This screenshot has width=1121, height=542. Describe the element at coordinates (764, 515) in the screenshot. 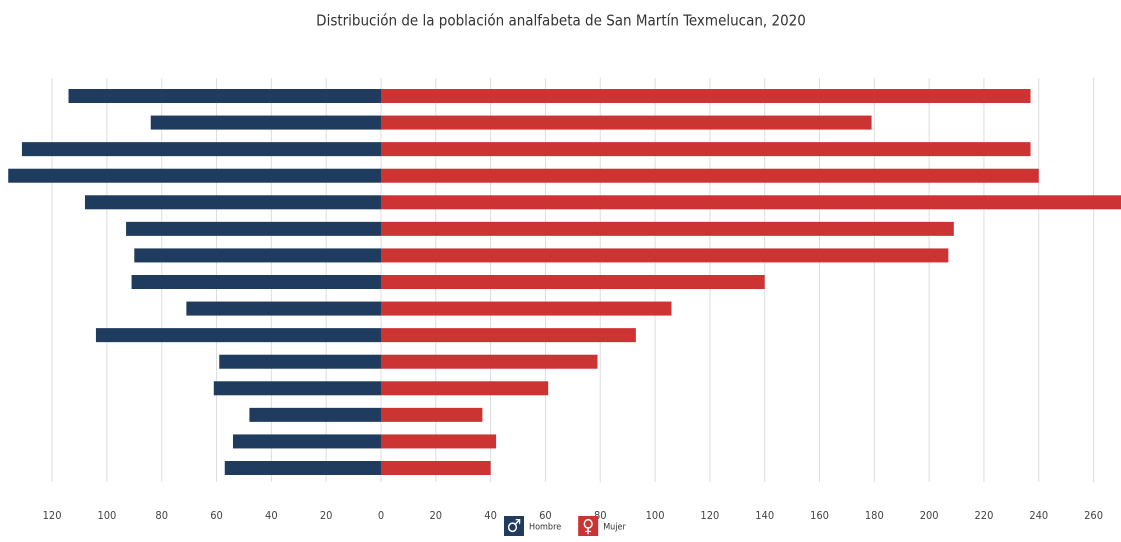

I see `x-tick-label: 140` at that location.